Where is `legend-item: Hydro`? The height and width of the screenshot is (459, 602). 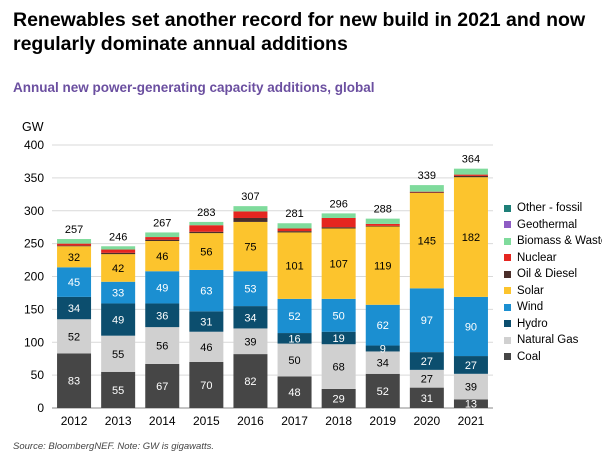 legend-item: Hydro is located at coordinates (553, 324).